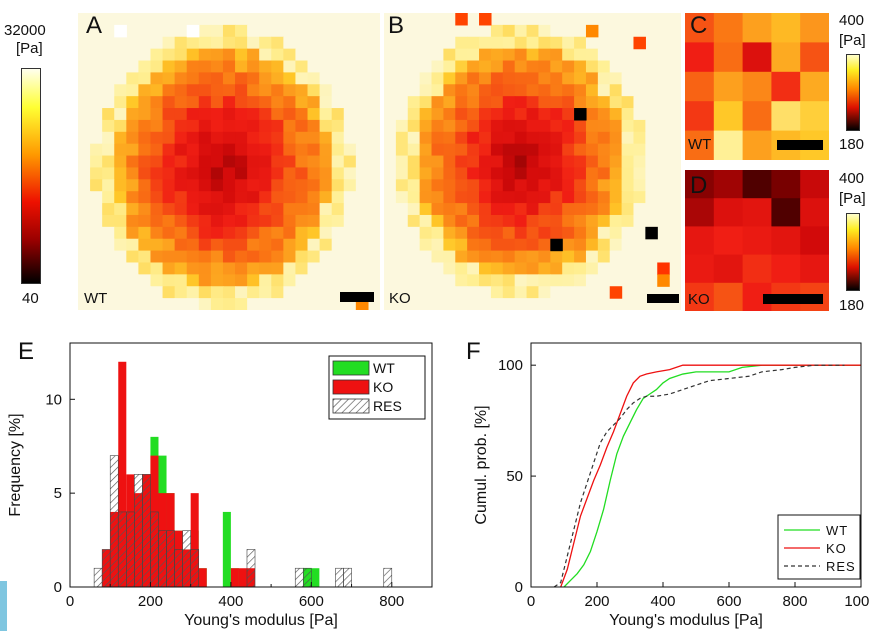  I want to click on panel-label-a: A, so click(94, 25).